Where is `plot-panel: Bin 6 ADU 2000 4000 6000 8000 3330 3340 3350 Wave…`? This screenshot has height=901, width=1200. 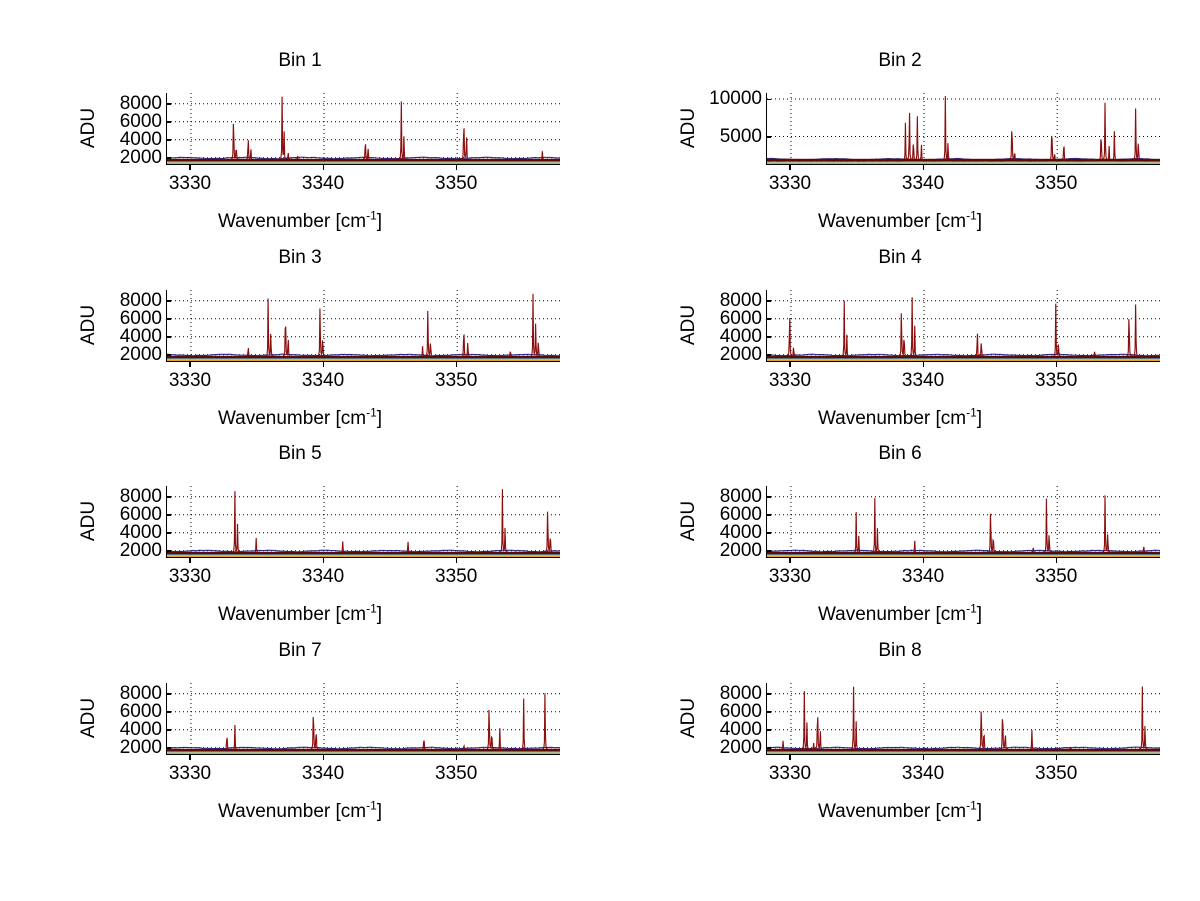 plot-panel: Bin 6 ADU 2000 4000 6000 8000 3330 3340 3350 Wave… is located at coordinates (900, 541).